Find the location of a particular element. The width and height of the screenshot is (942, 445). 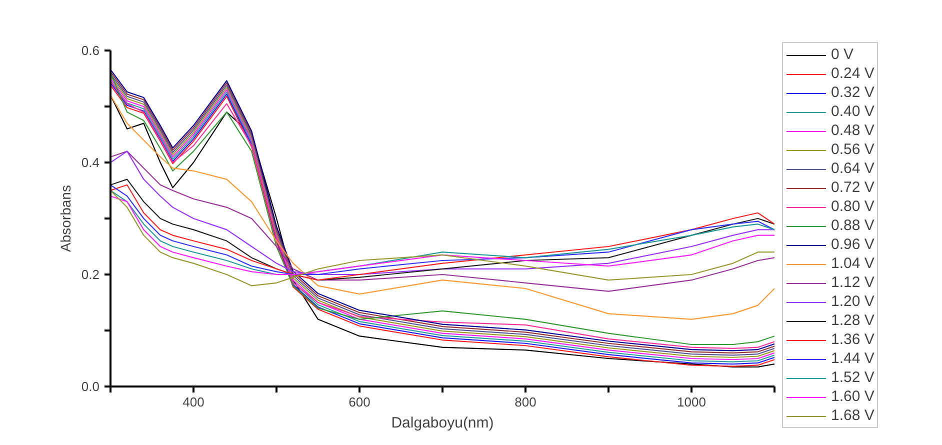

legend-label: 1.20 V is located at coordinates (852, 301).